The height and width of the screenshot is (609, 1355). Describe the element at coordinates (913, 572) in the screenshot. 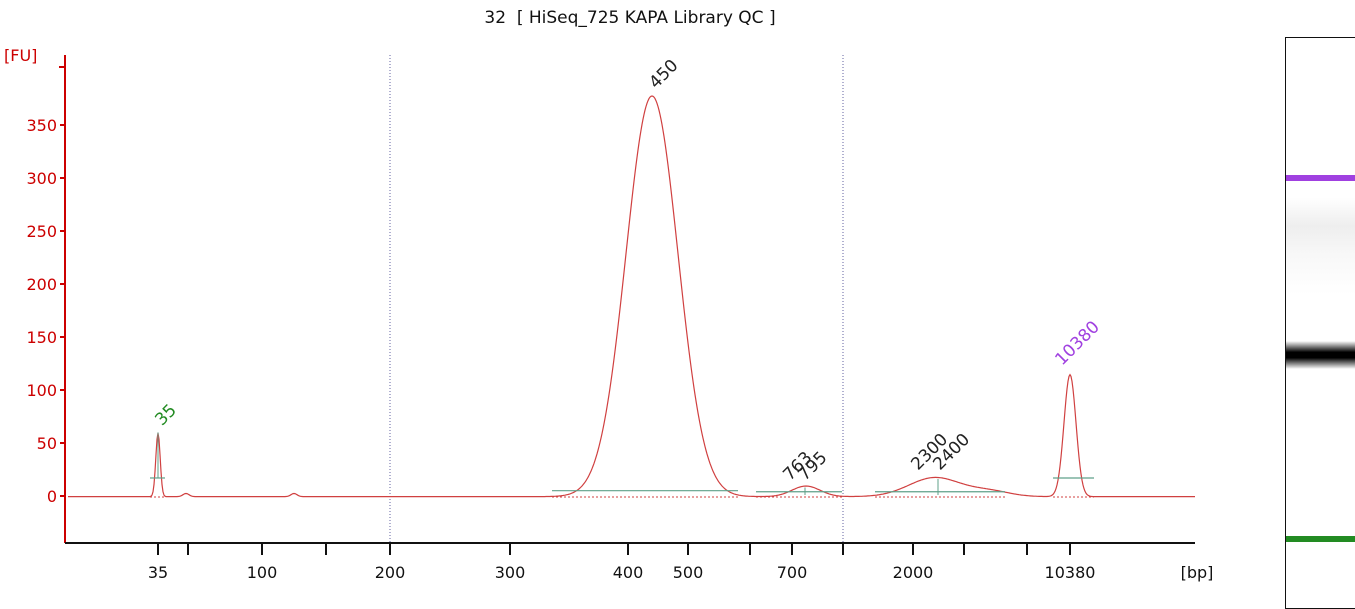

I see `x-tick-label: 2000` at that location.